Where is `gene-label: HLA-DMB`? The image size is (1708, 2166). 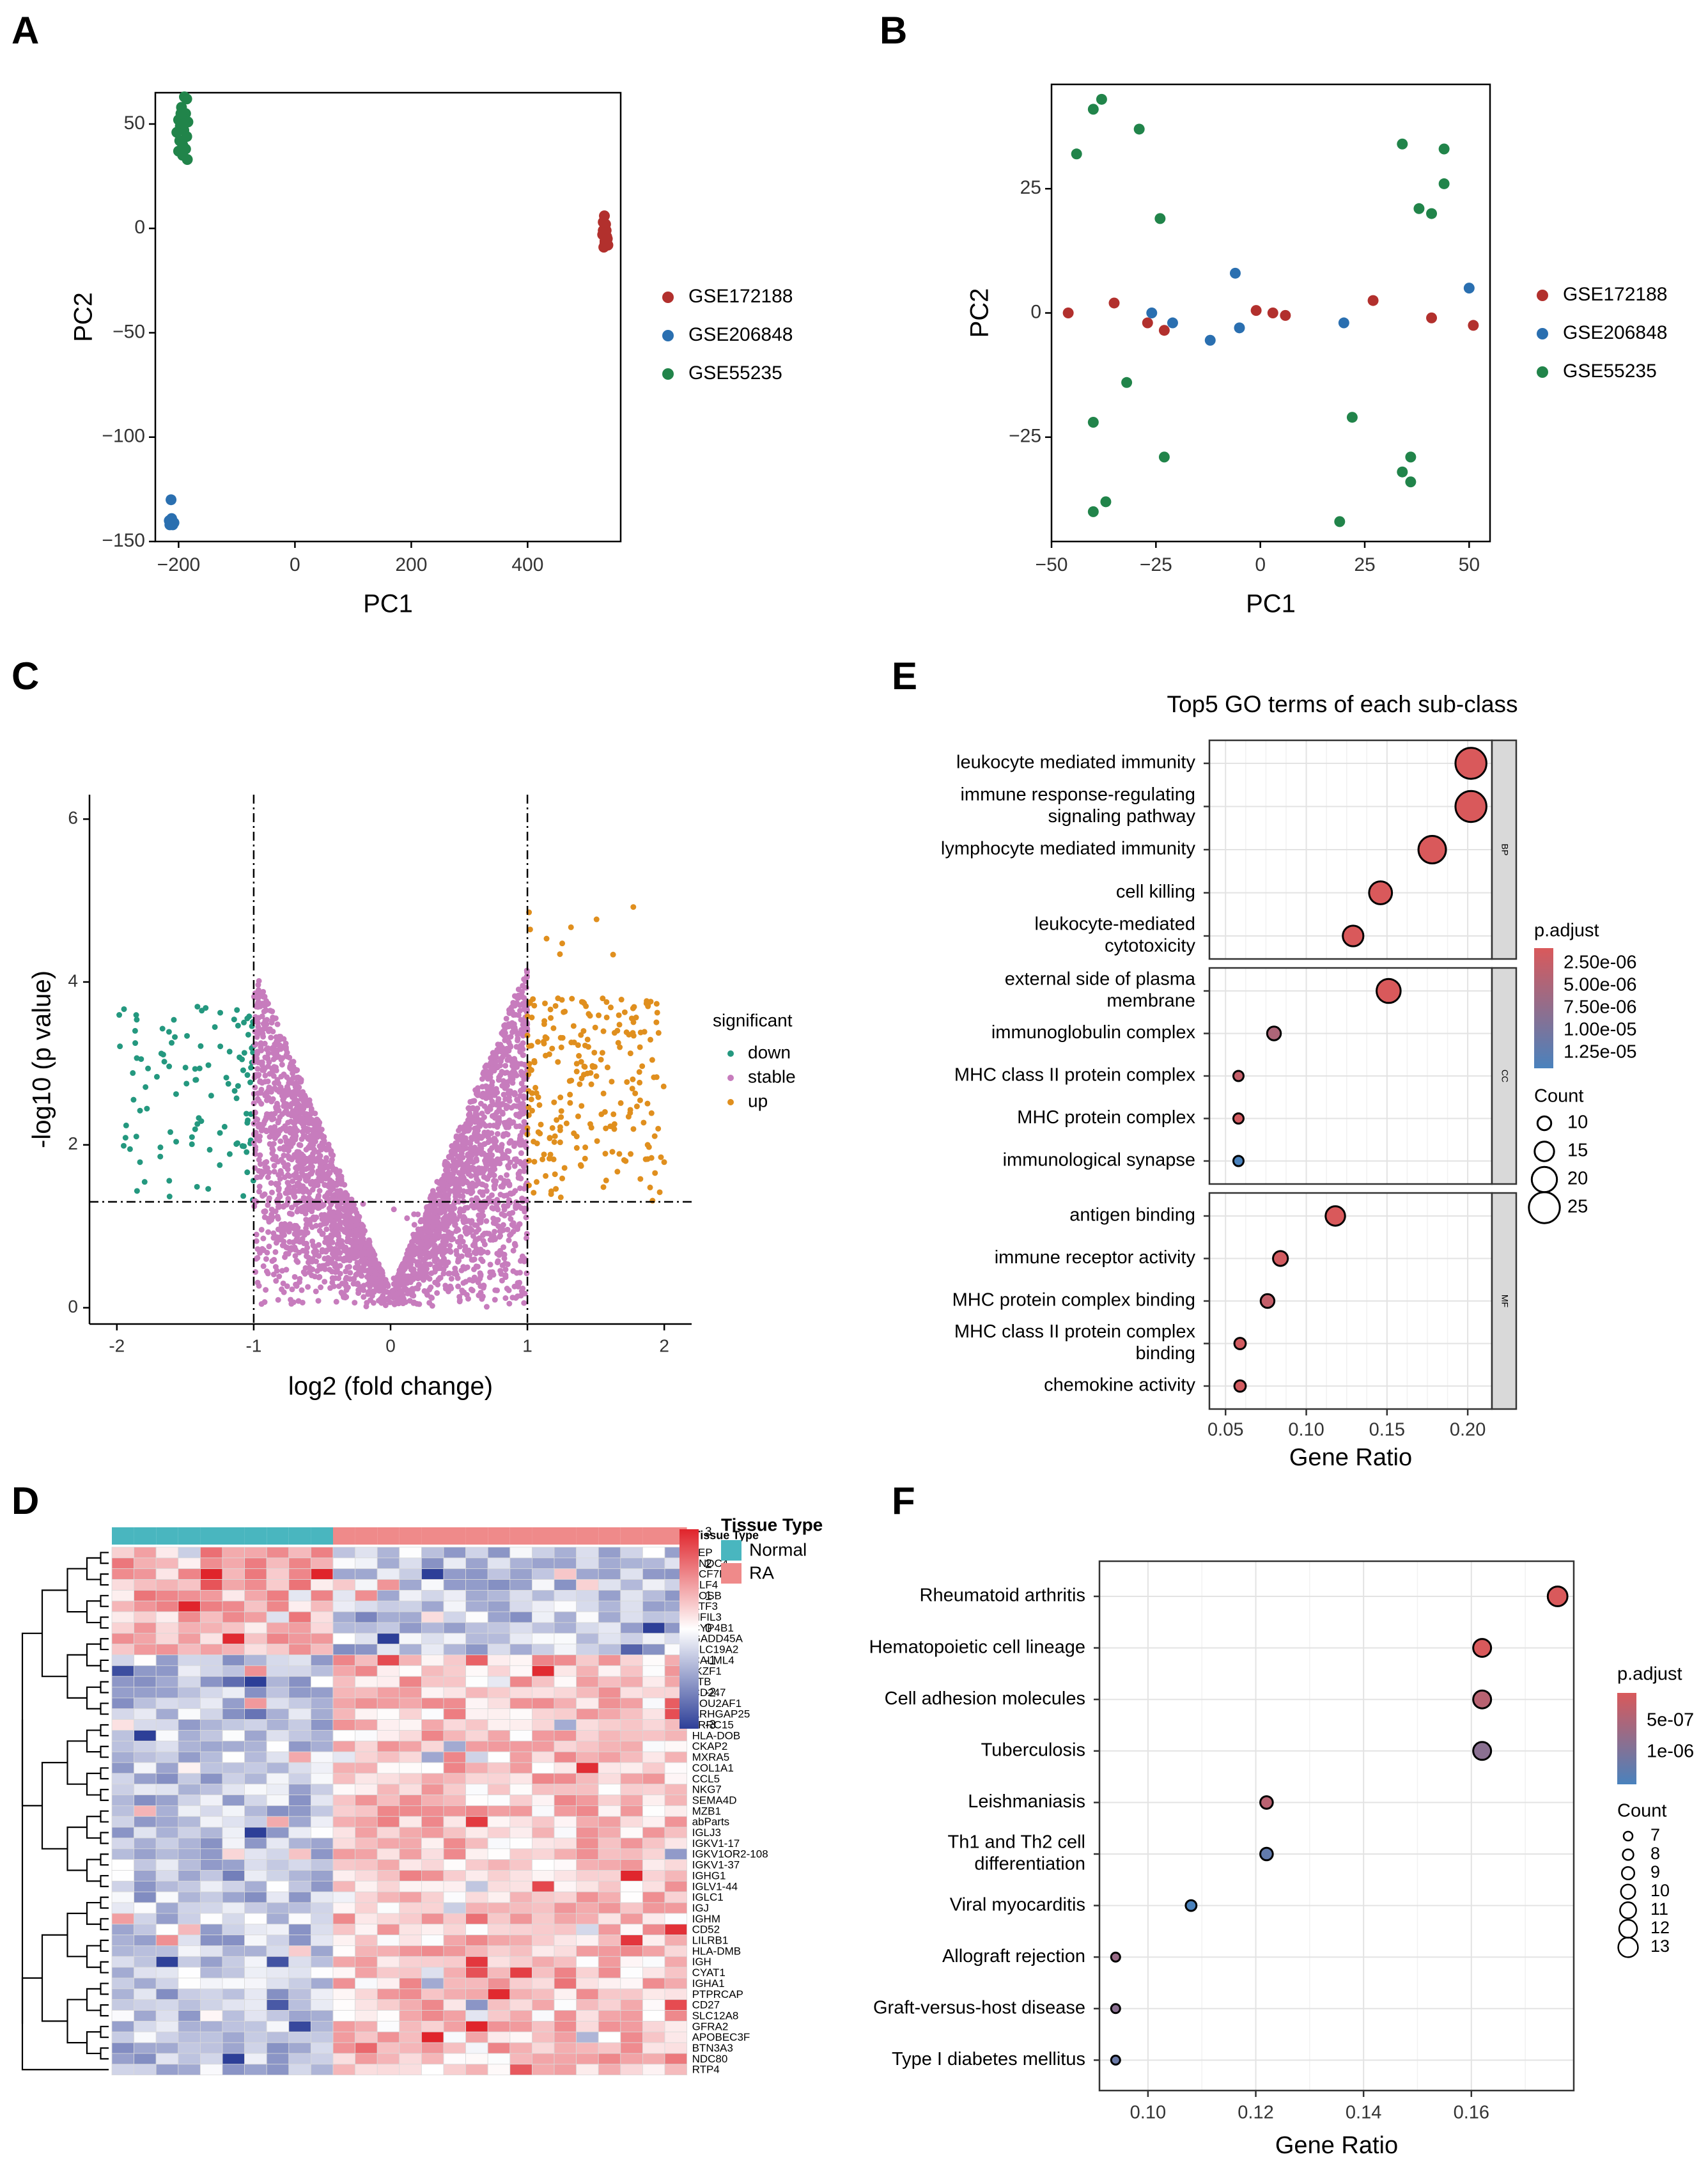 gene-label: HLA-DMB is located at coordinates (716, 1951).